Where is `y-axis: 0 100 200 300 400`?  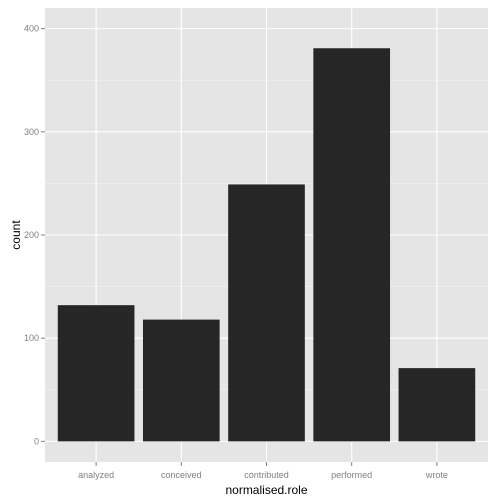
y-axis: 0 100 200 300 400 is located at coordinates (34, 235).